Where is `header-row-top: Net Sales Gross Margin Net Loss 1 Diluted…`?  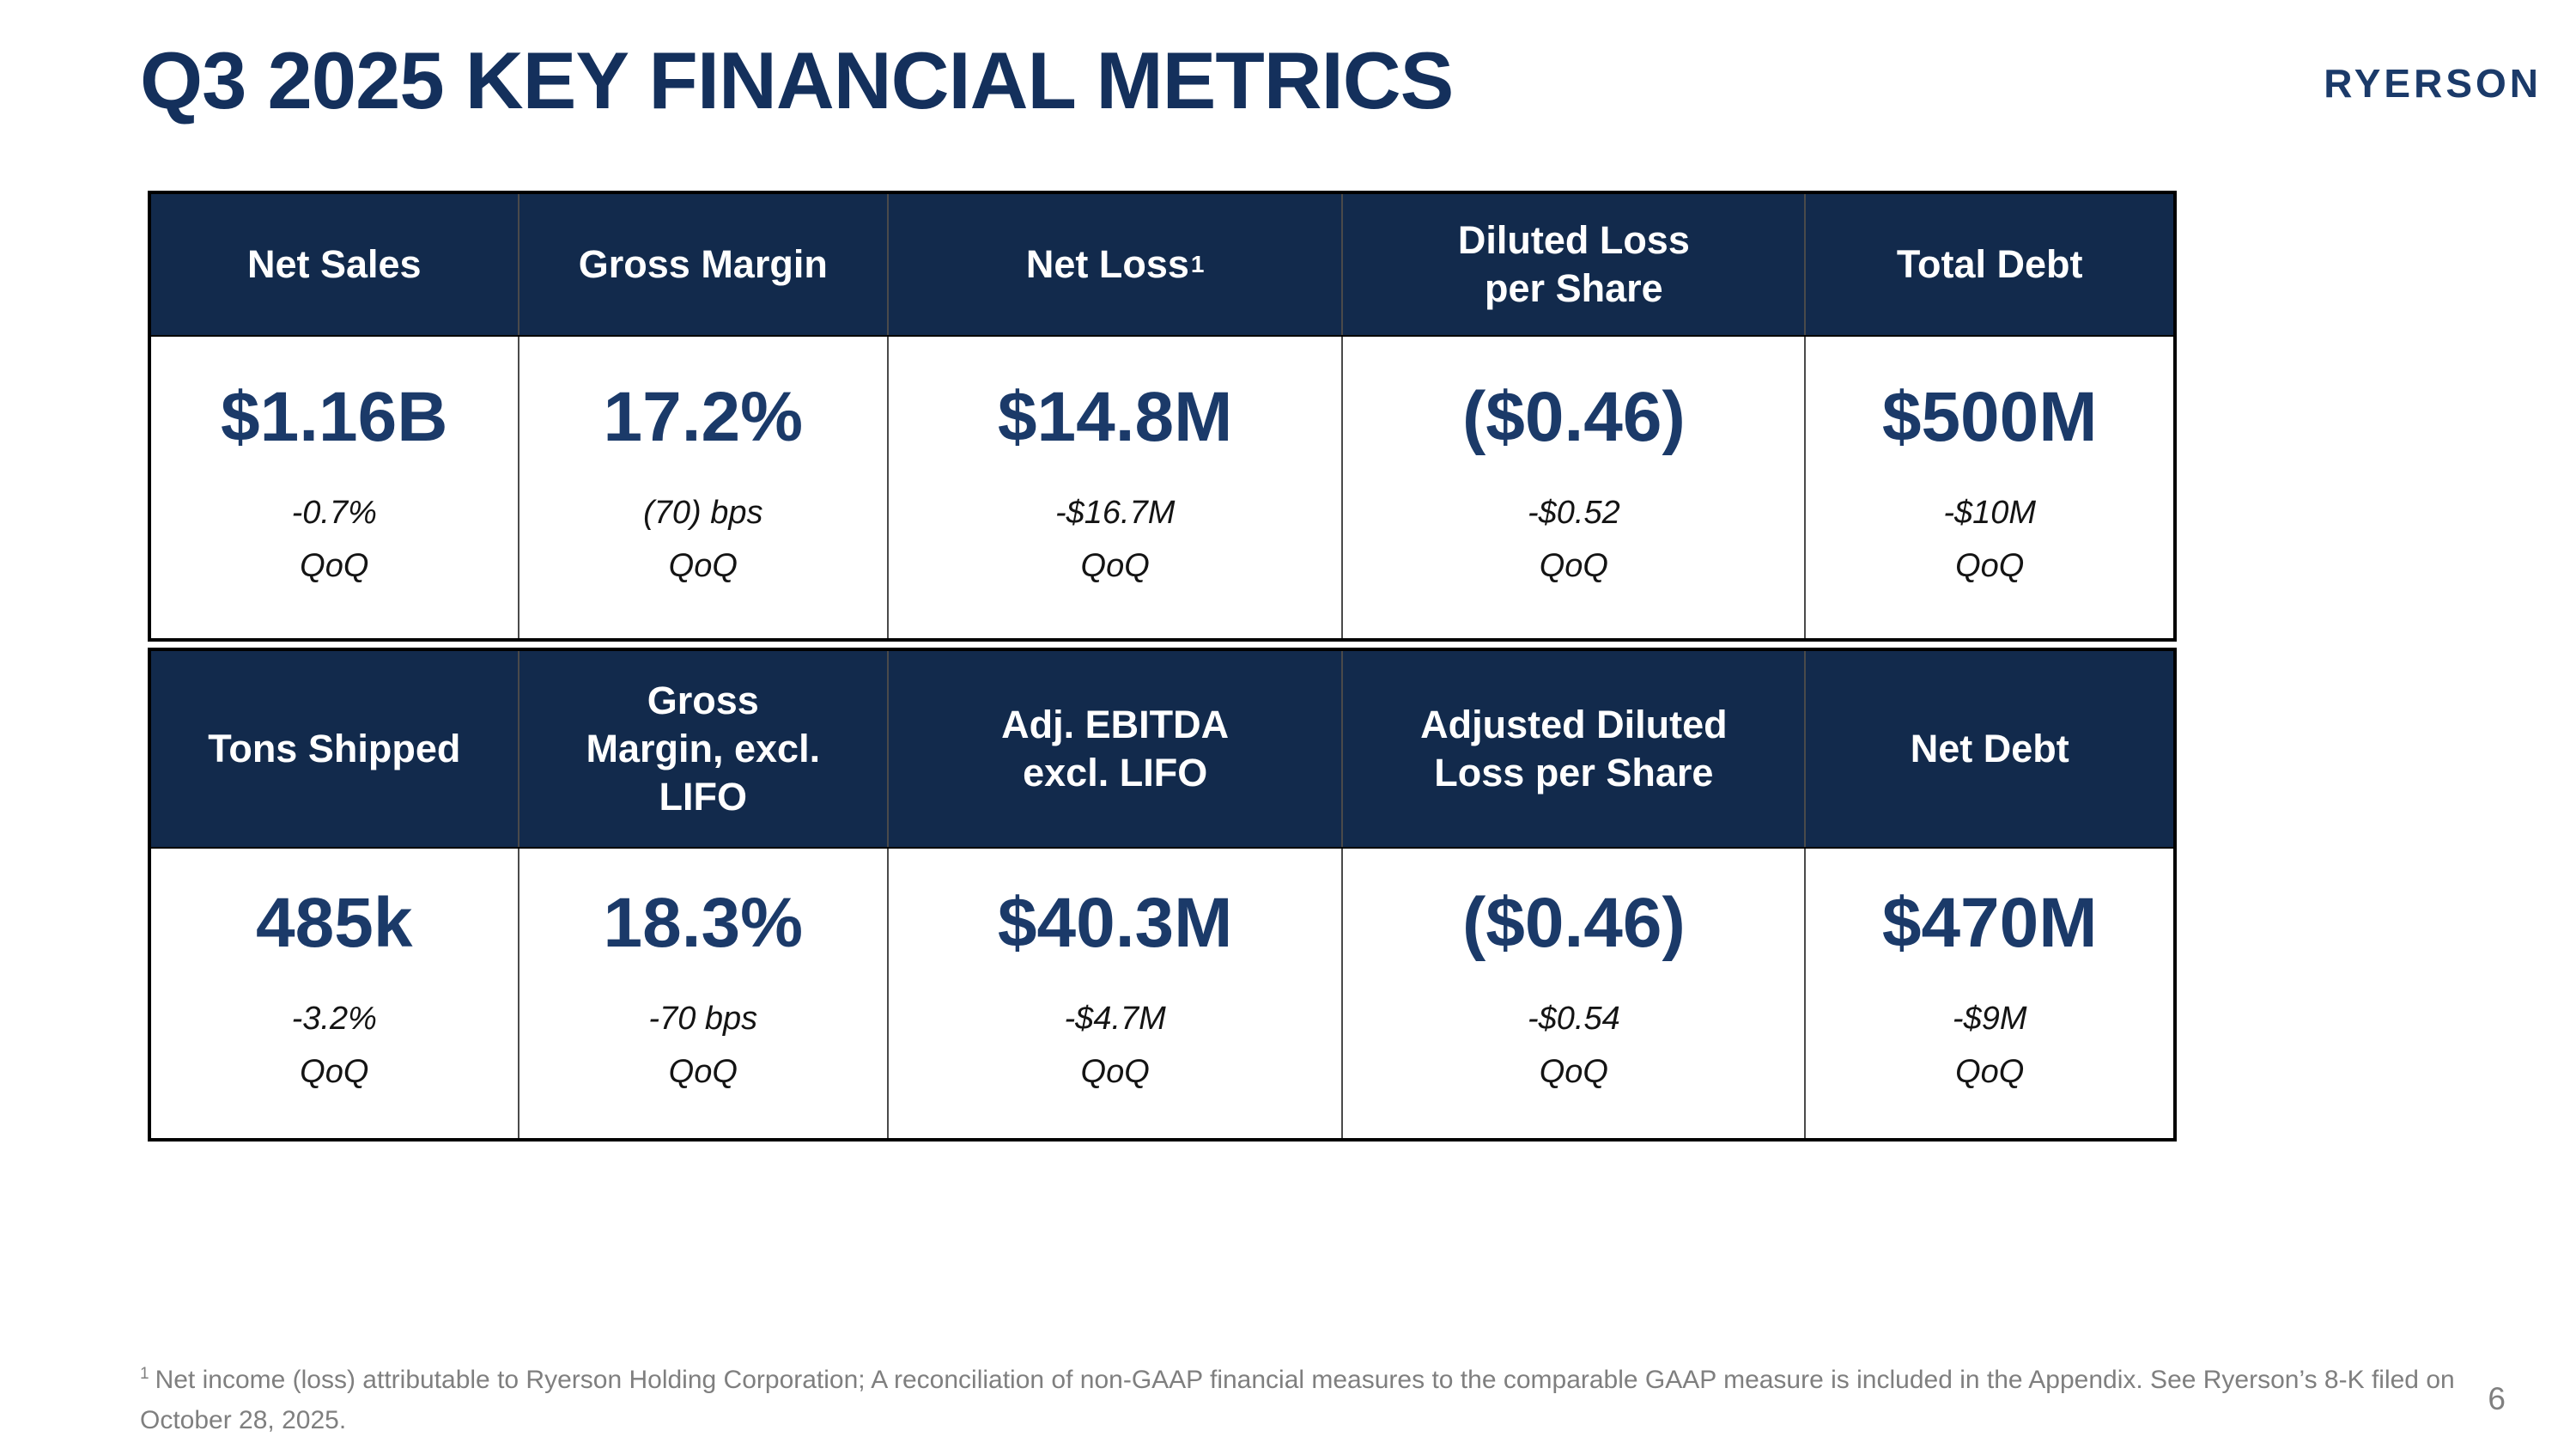 header-row-top: Net Sales Gross Margin Net Loss 1 Diluted… is located at coordinates (1162, 265).